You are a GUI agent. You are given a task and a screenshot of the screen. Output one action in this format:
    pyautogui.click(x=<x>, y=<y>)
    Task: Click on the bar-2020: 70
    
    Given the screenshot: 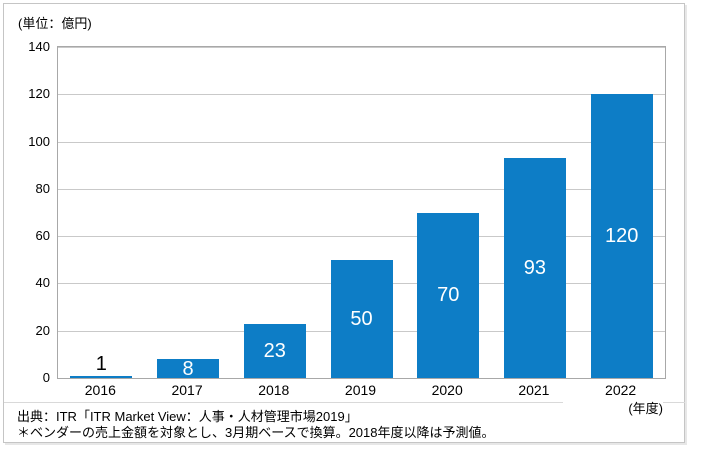 What is the action you would take?
    pyautogui.click(x=448, y=295)
    